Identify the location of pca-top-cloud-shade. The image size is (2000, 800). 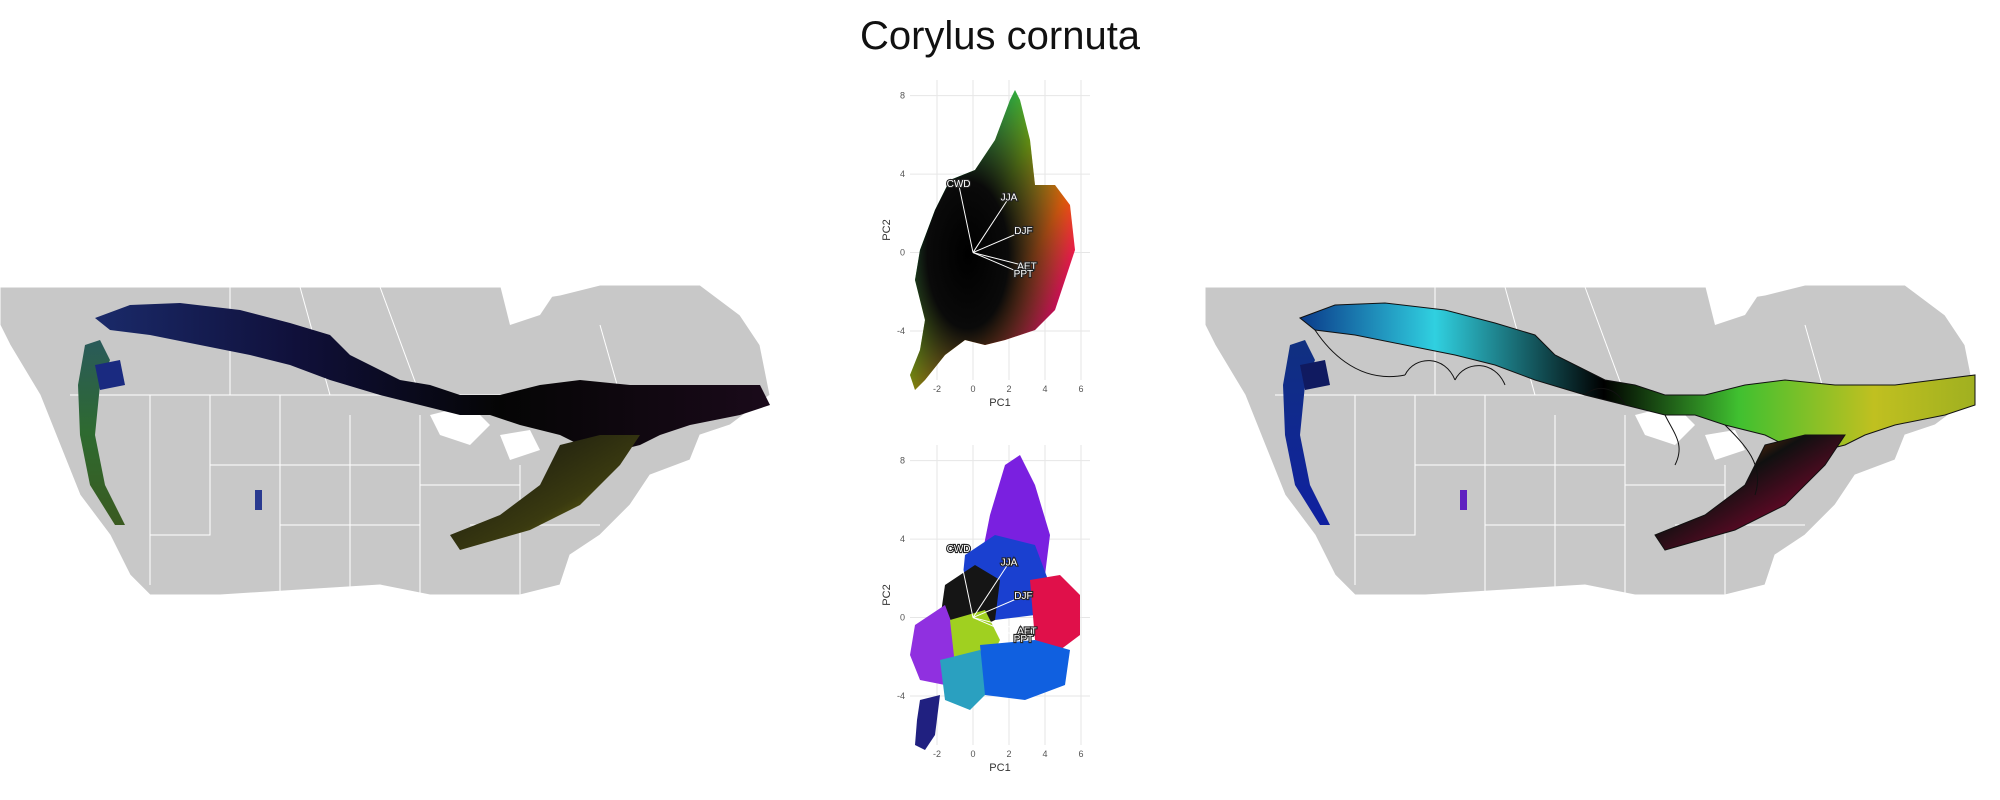
(992, 240).